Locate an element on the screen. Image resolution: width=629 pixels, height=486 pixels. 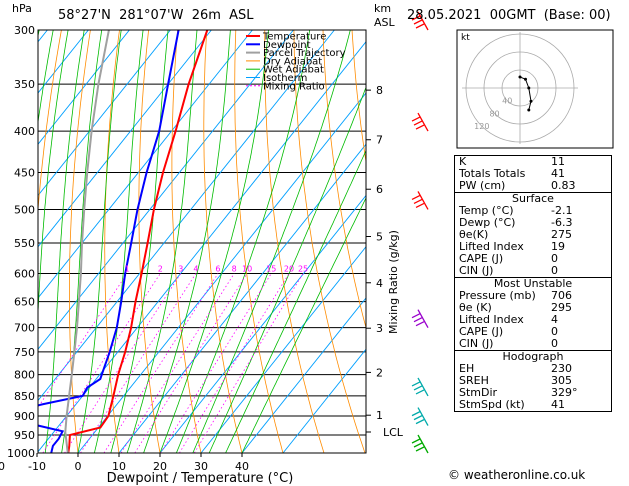
km-tick-label: 7 is located at coordinates (379, 140).